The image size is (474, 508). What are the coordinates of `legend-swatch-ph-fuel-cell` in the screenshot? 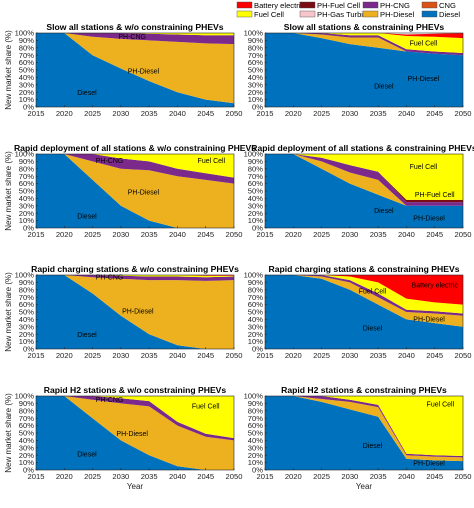 It's located at (307, 5).